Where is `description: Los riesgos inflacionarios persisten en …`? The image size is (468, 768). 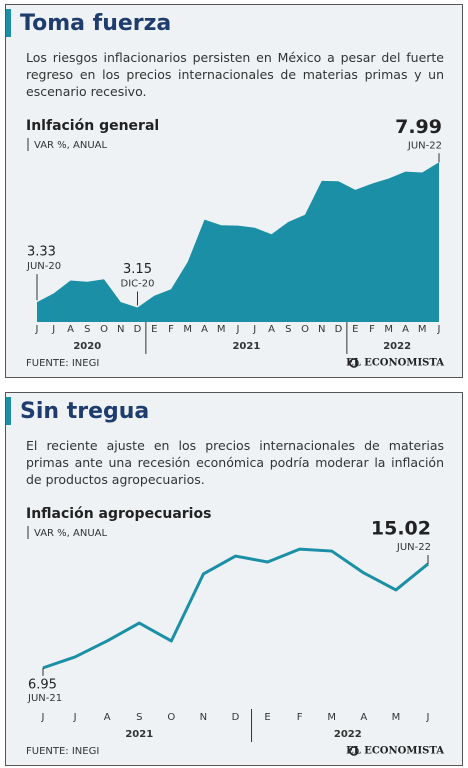
description: Los riesgos inflacionarios persisten en … is located at coordinates (235, 74).